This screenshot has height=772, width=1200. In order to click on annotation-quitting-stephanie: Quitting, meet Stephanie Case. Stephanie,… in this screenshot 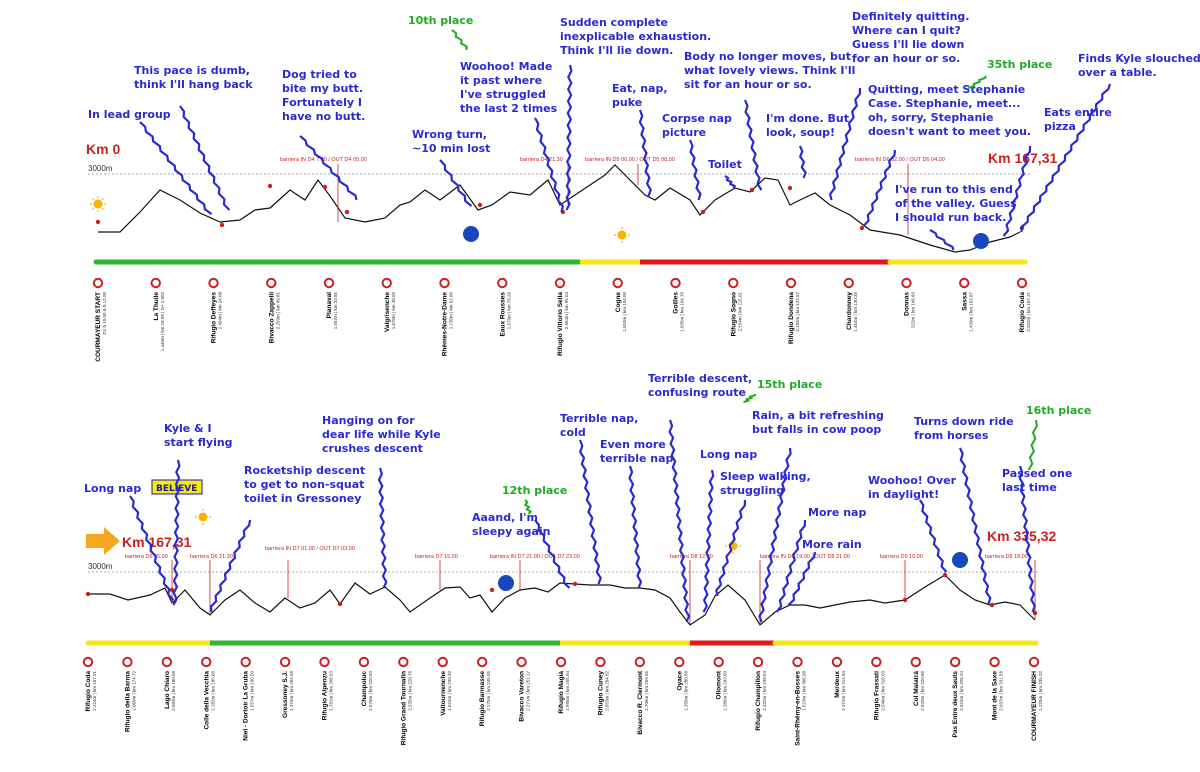, I will do `click(946, 155)`.